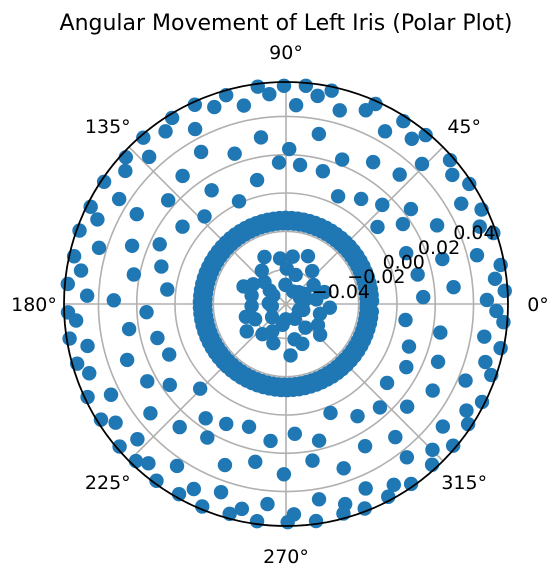 The height and width of the screenshot is (581, 556). I want to click on theta-tick-label: 90°, so click(286, 53).